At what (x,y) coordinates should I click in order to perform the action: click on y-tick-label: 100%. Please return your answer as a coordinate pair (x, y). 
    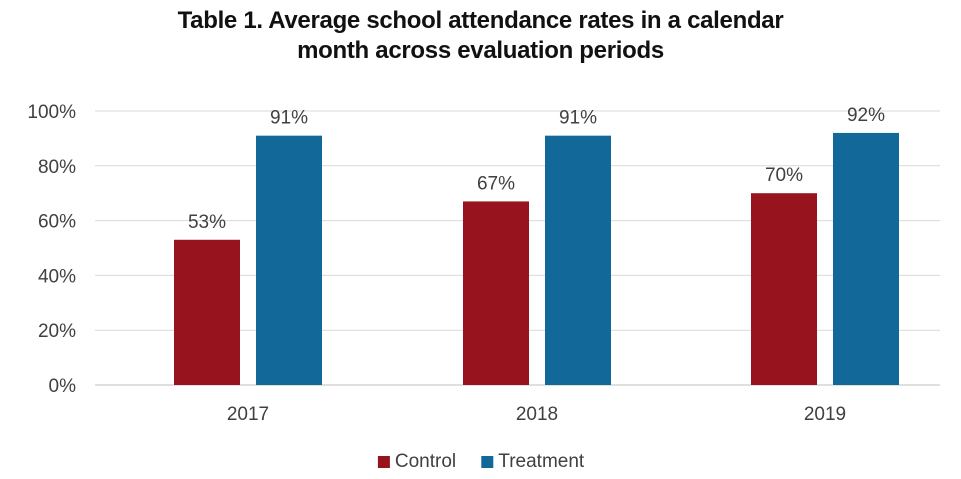
    Looking at the image, I should click on (51, 112).